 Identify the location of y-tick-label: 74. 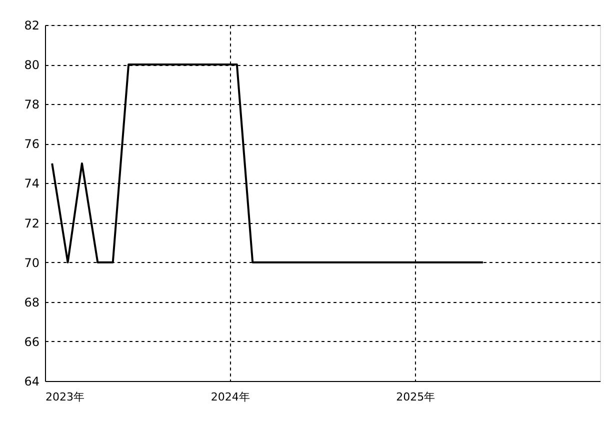
(32, 183).